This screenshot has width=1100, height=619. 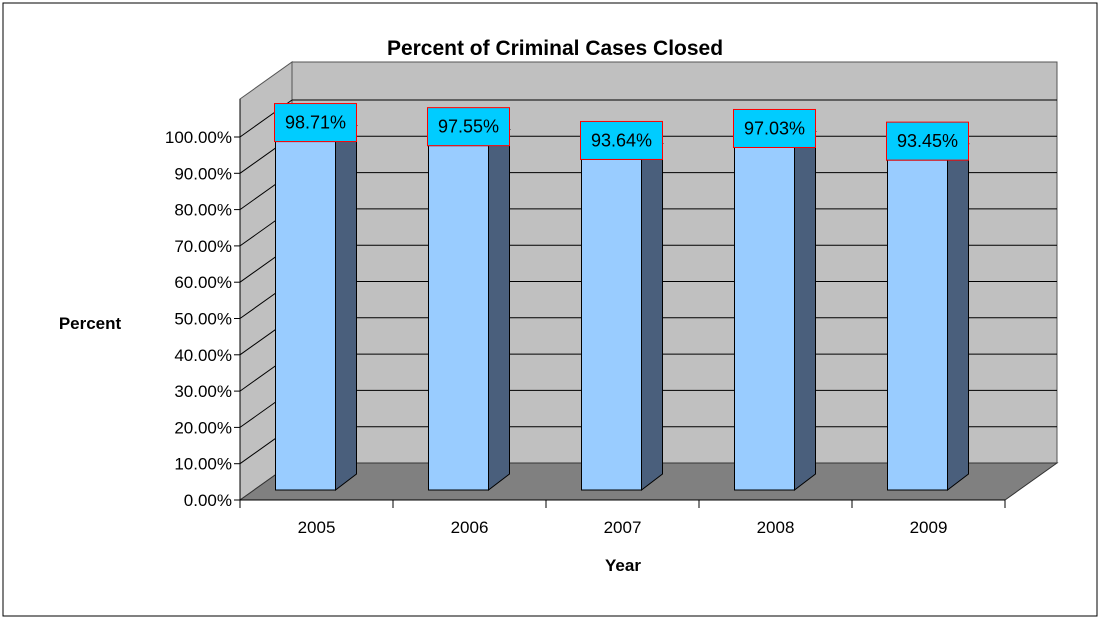 I want to click on y-axis-title: Percent, so click(x=90, y=323).